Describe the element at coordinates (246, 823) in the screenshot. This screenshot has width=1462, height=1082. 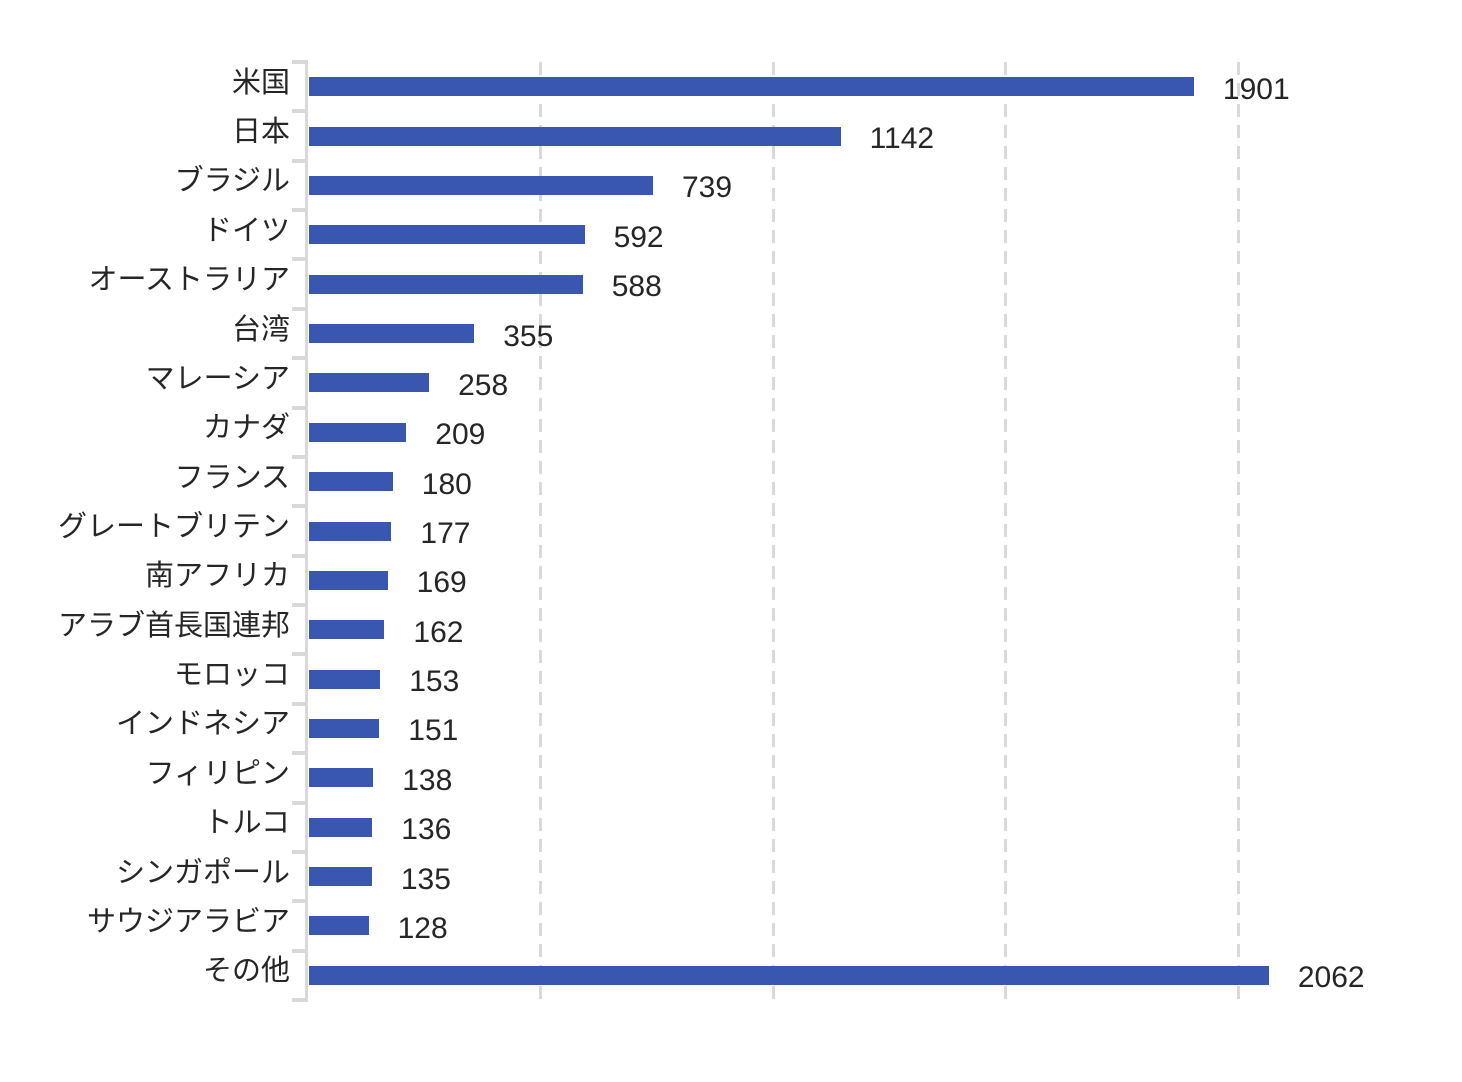
I see `category-label: トルコ` at that location.